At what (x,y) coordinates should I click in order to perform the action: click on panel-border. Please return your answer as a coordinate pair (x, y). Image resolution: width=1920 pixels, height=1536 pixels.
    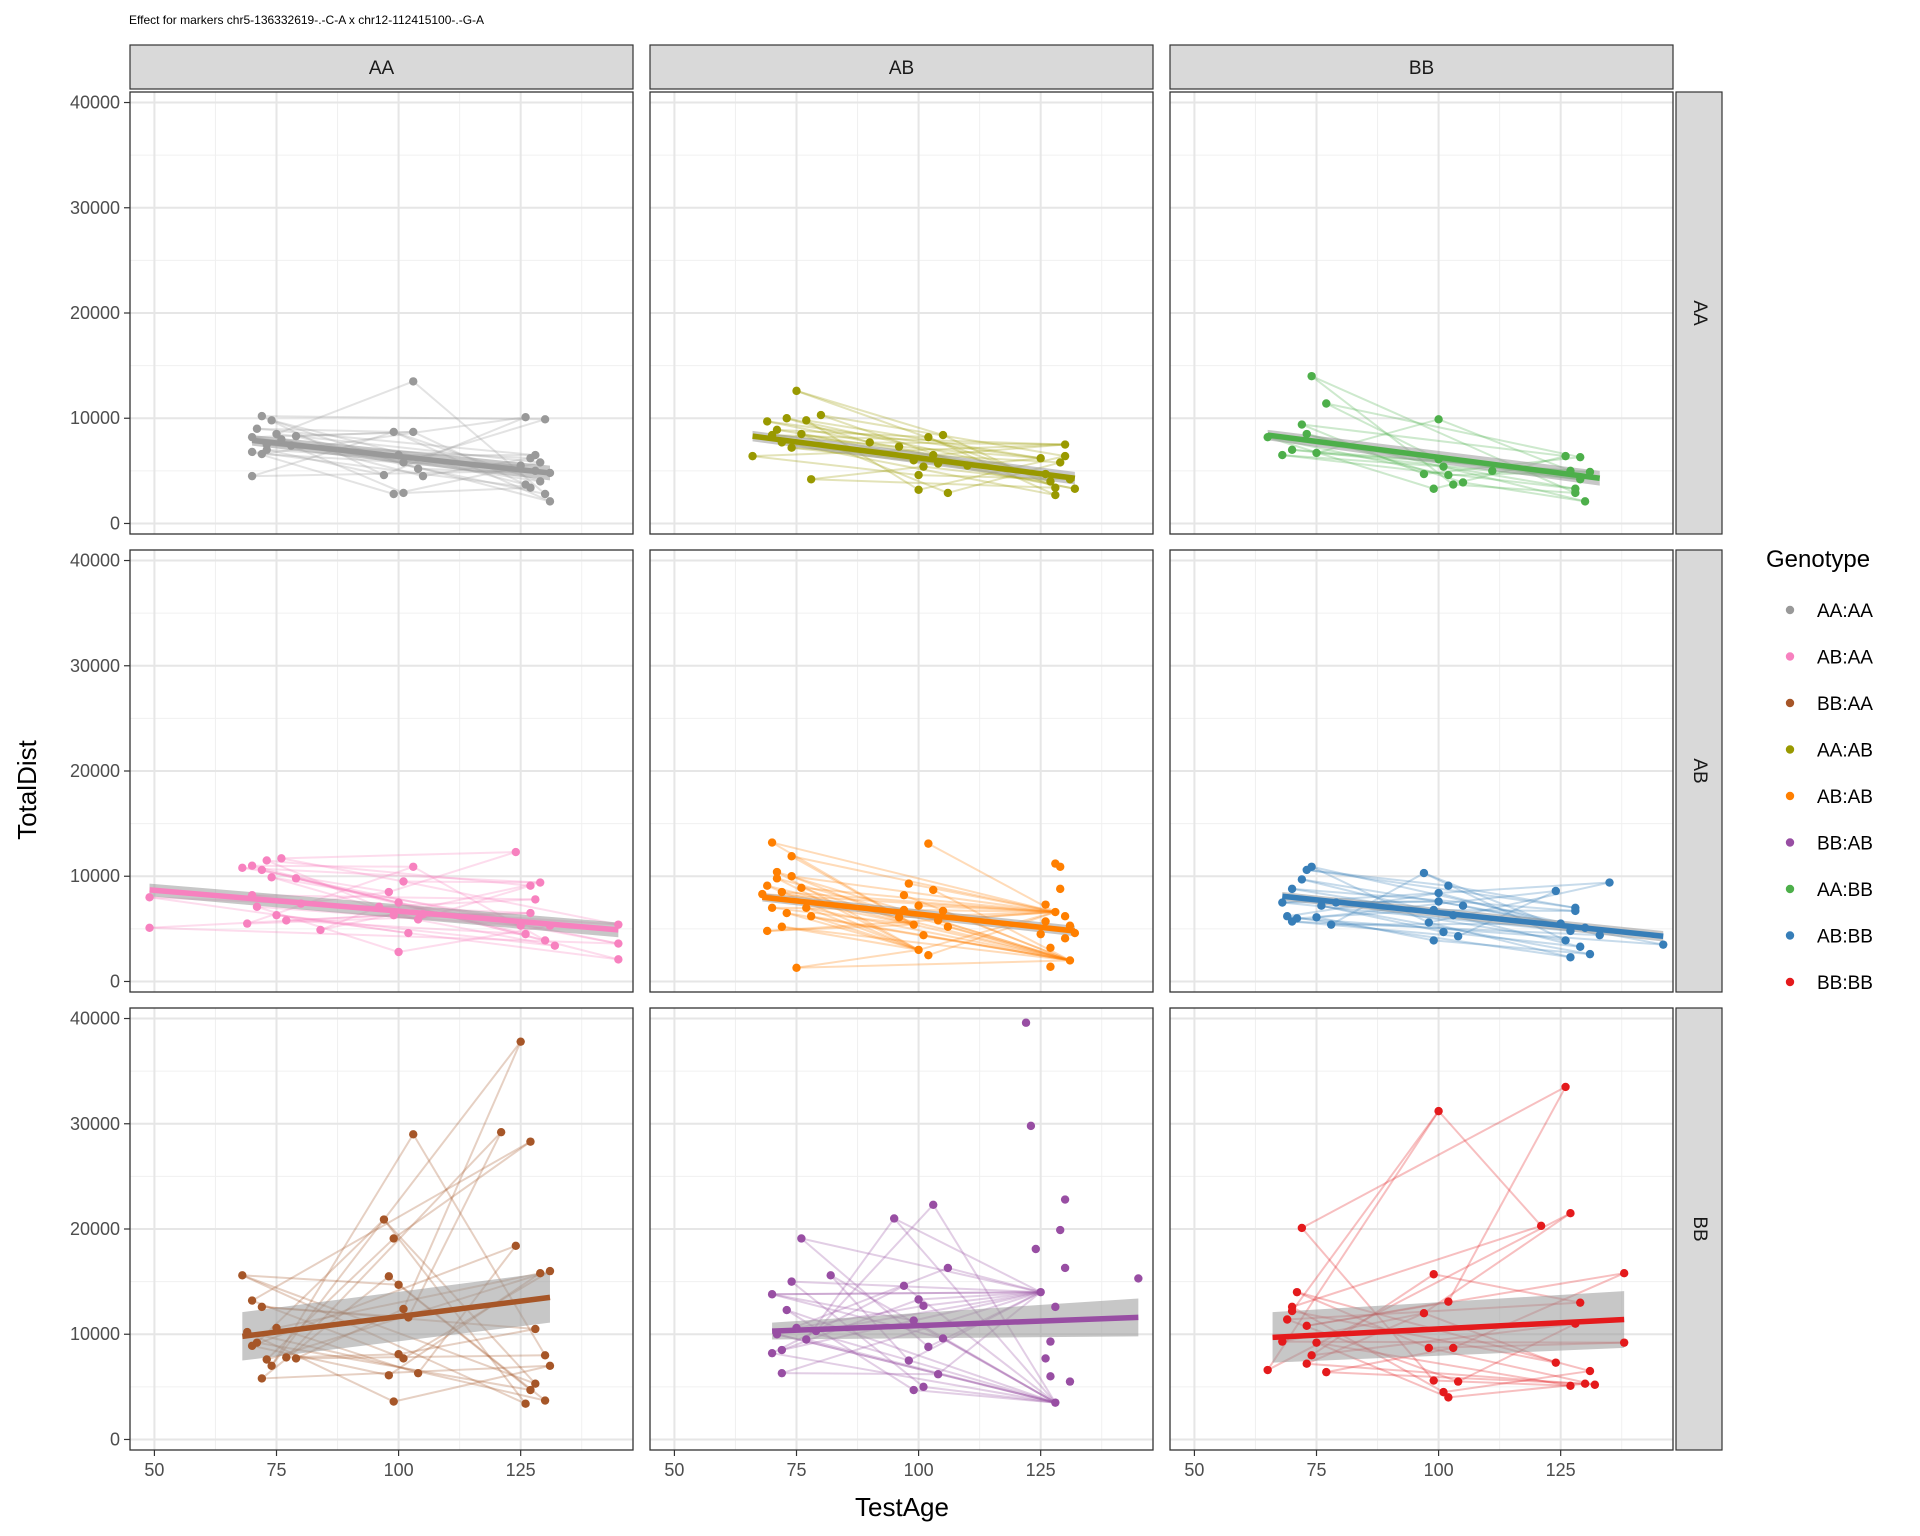
    Looking at the image, I should click on (1421, 313).